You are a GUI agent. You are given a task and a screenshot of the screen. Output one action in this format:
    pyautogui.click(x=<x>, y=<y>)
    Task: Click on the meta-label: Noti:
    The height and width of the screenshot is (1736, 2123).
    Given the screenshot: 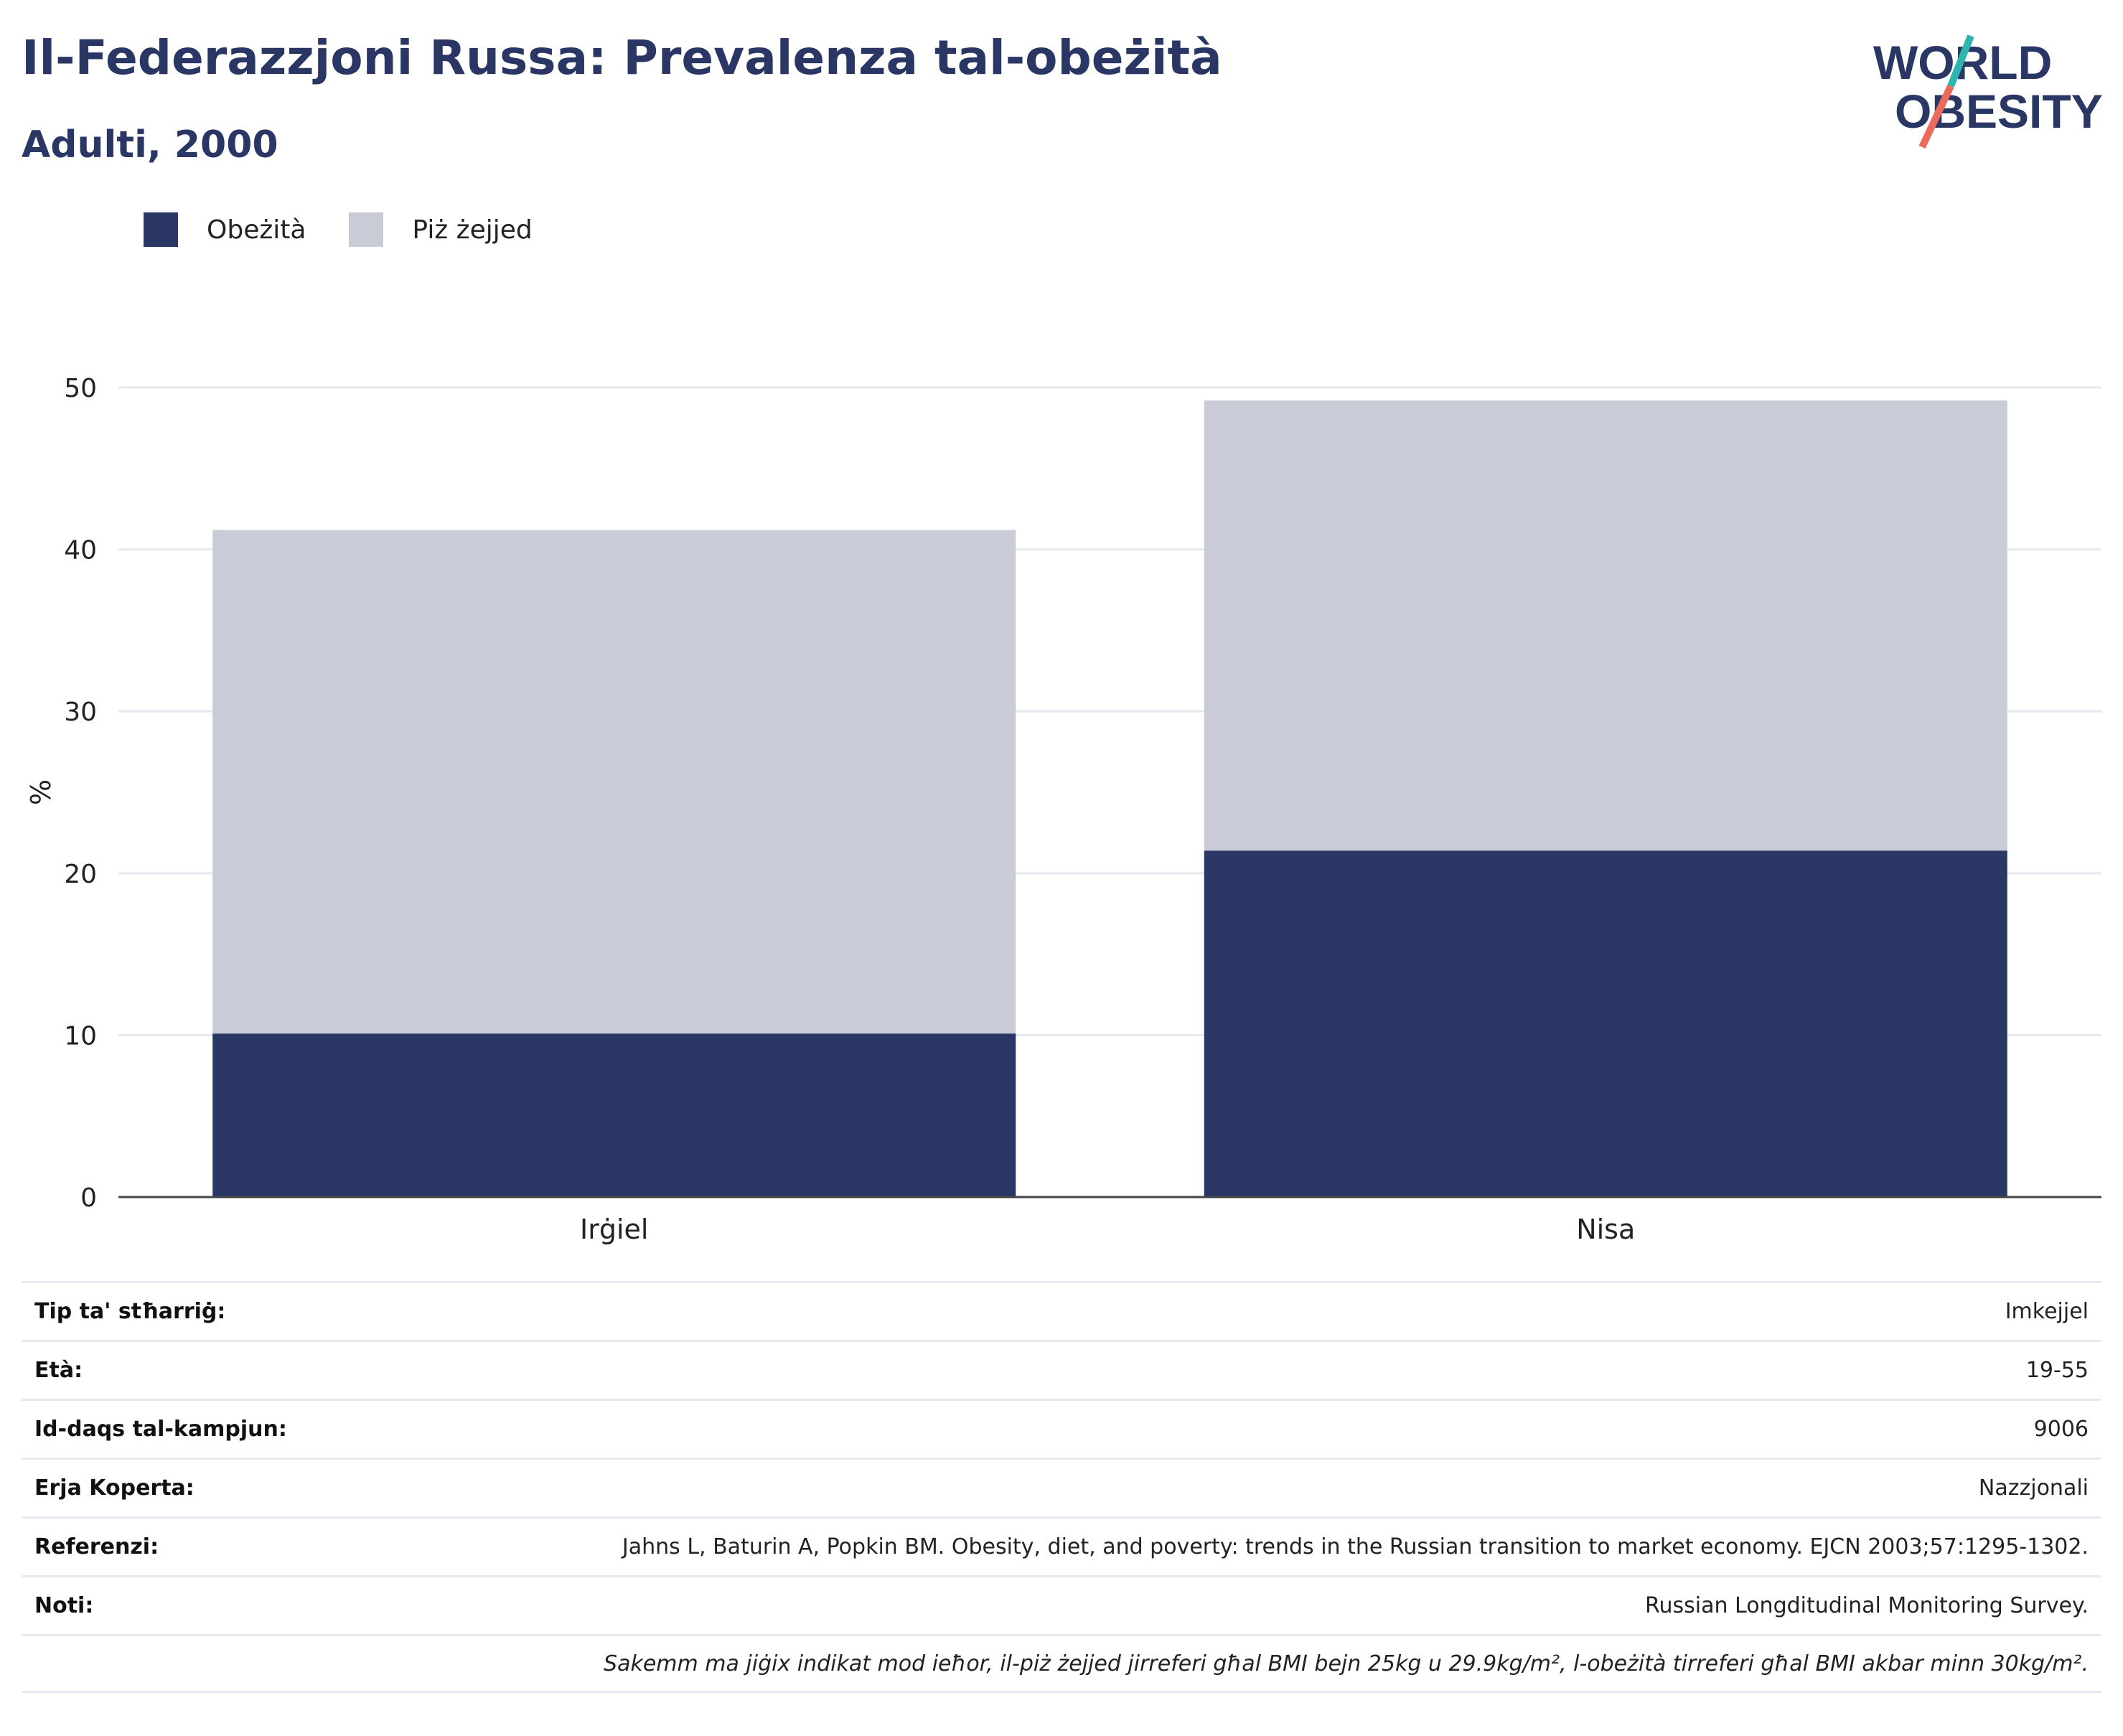 What is the action you would take?
    pyautogui.click(x=64, y=1605)
    